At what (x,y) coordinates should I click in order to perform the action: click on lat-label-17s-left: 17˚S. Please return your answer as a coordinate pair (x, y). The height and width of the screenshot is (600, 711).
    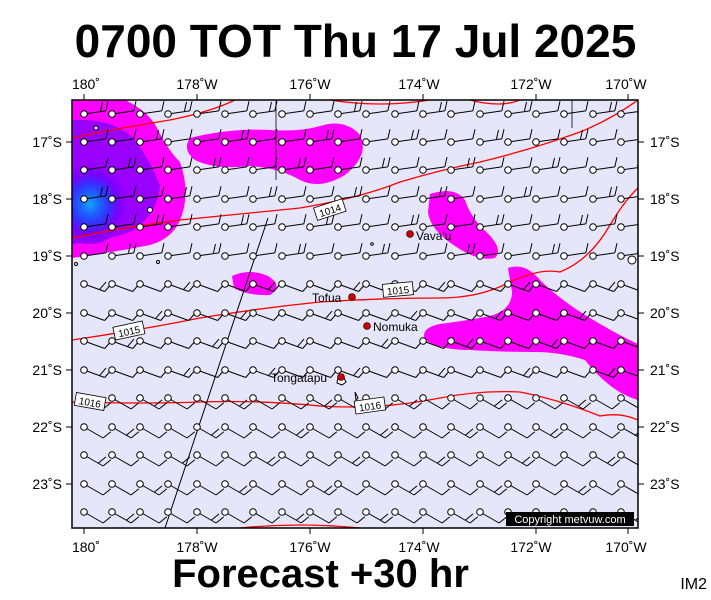
    Looking at the image, I should click on (47, 142).